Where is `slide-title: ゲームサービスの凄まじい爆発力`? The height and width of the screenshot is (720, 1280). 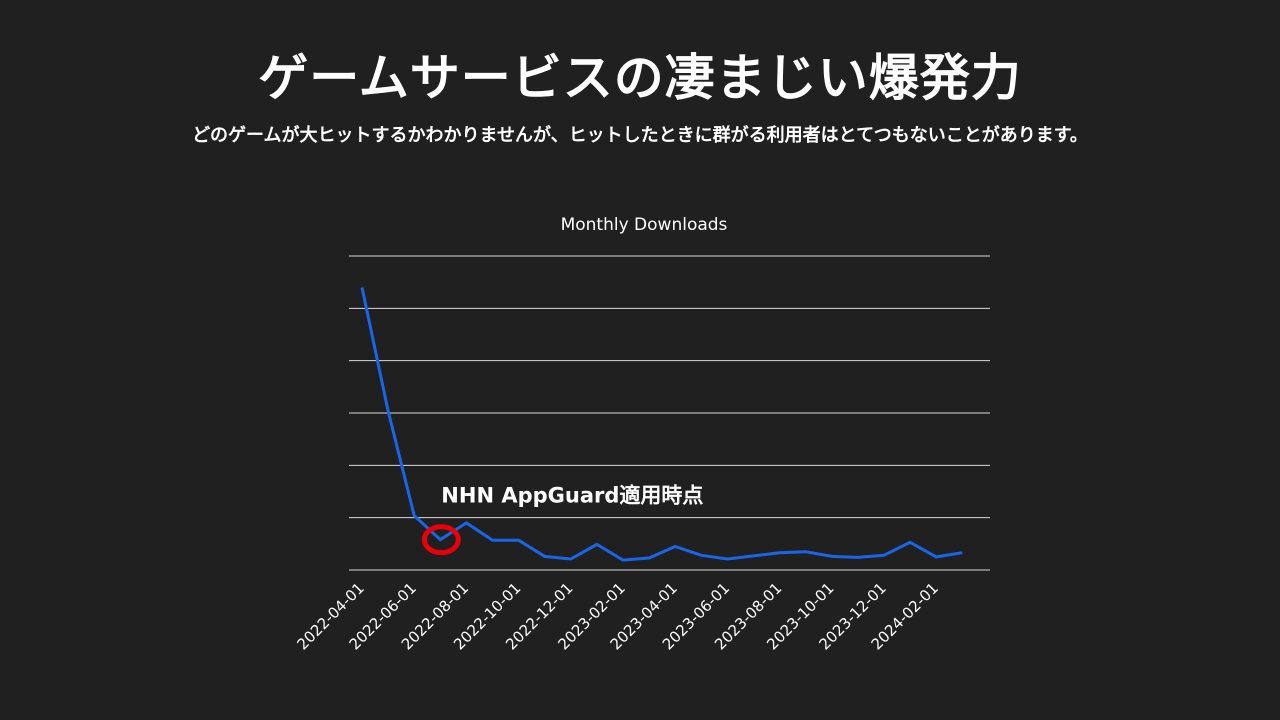 slide-title: ゲームサービスの凄まじい爆発力 is located at coordinates (640, 78).